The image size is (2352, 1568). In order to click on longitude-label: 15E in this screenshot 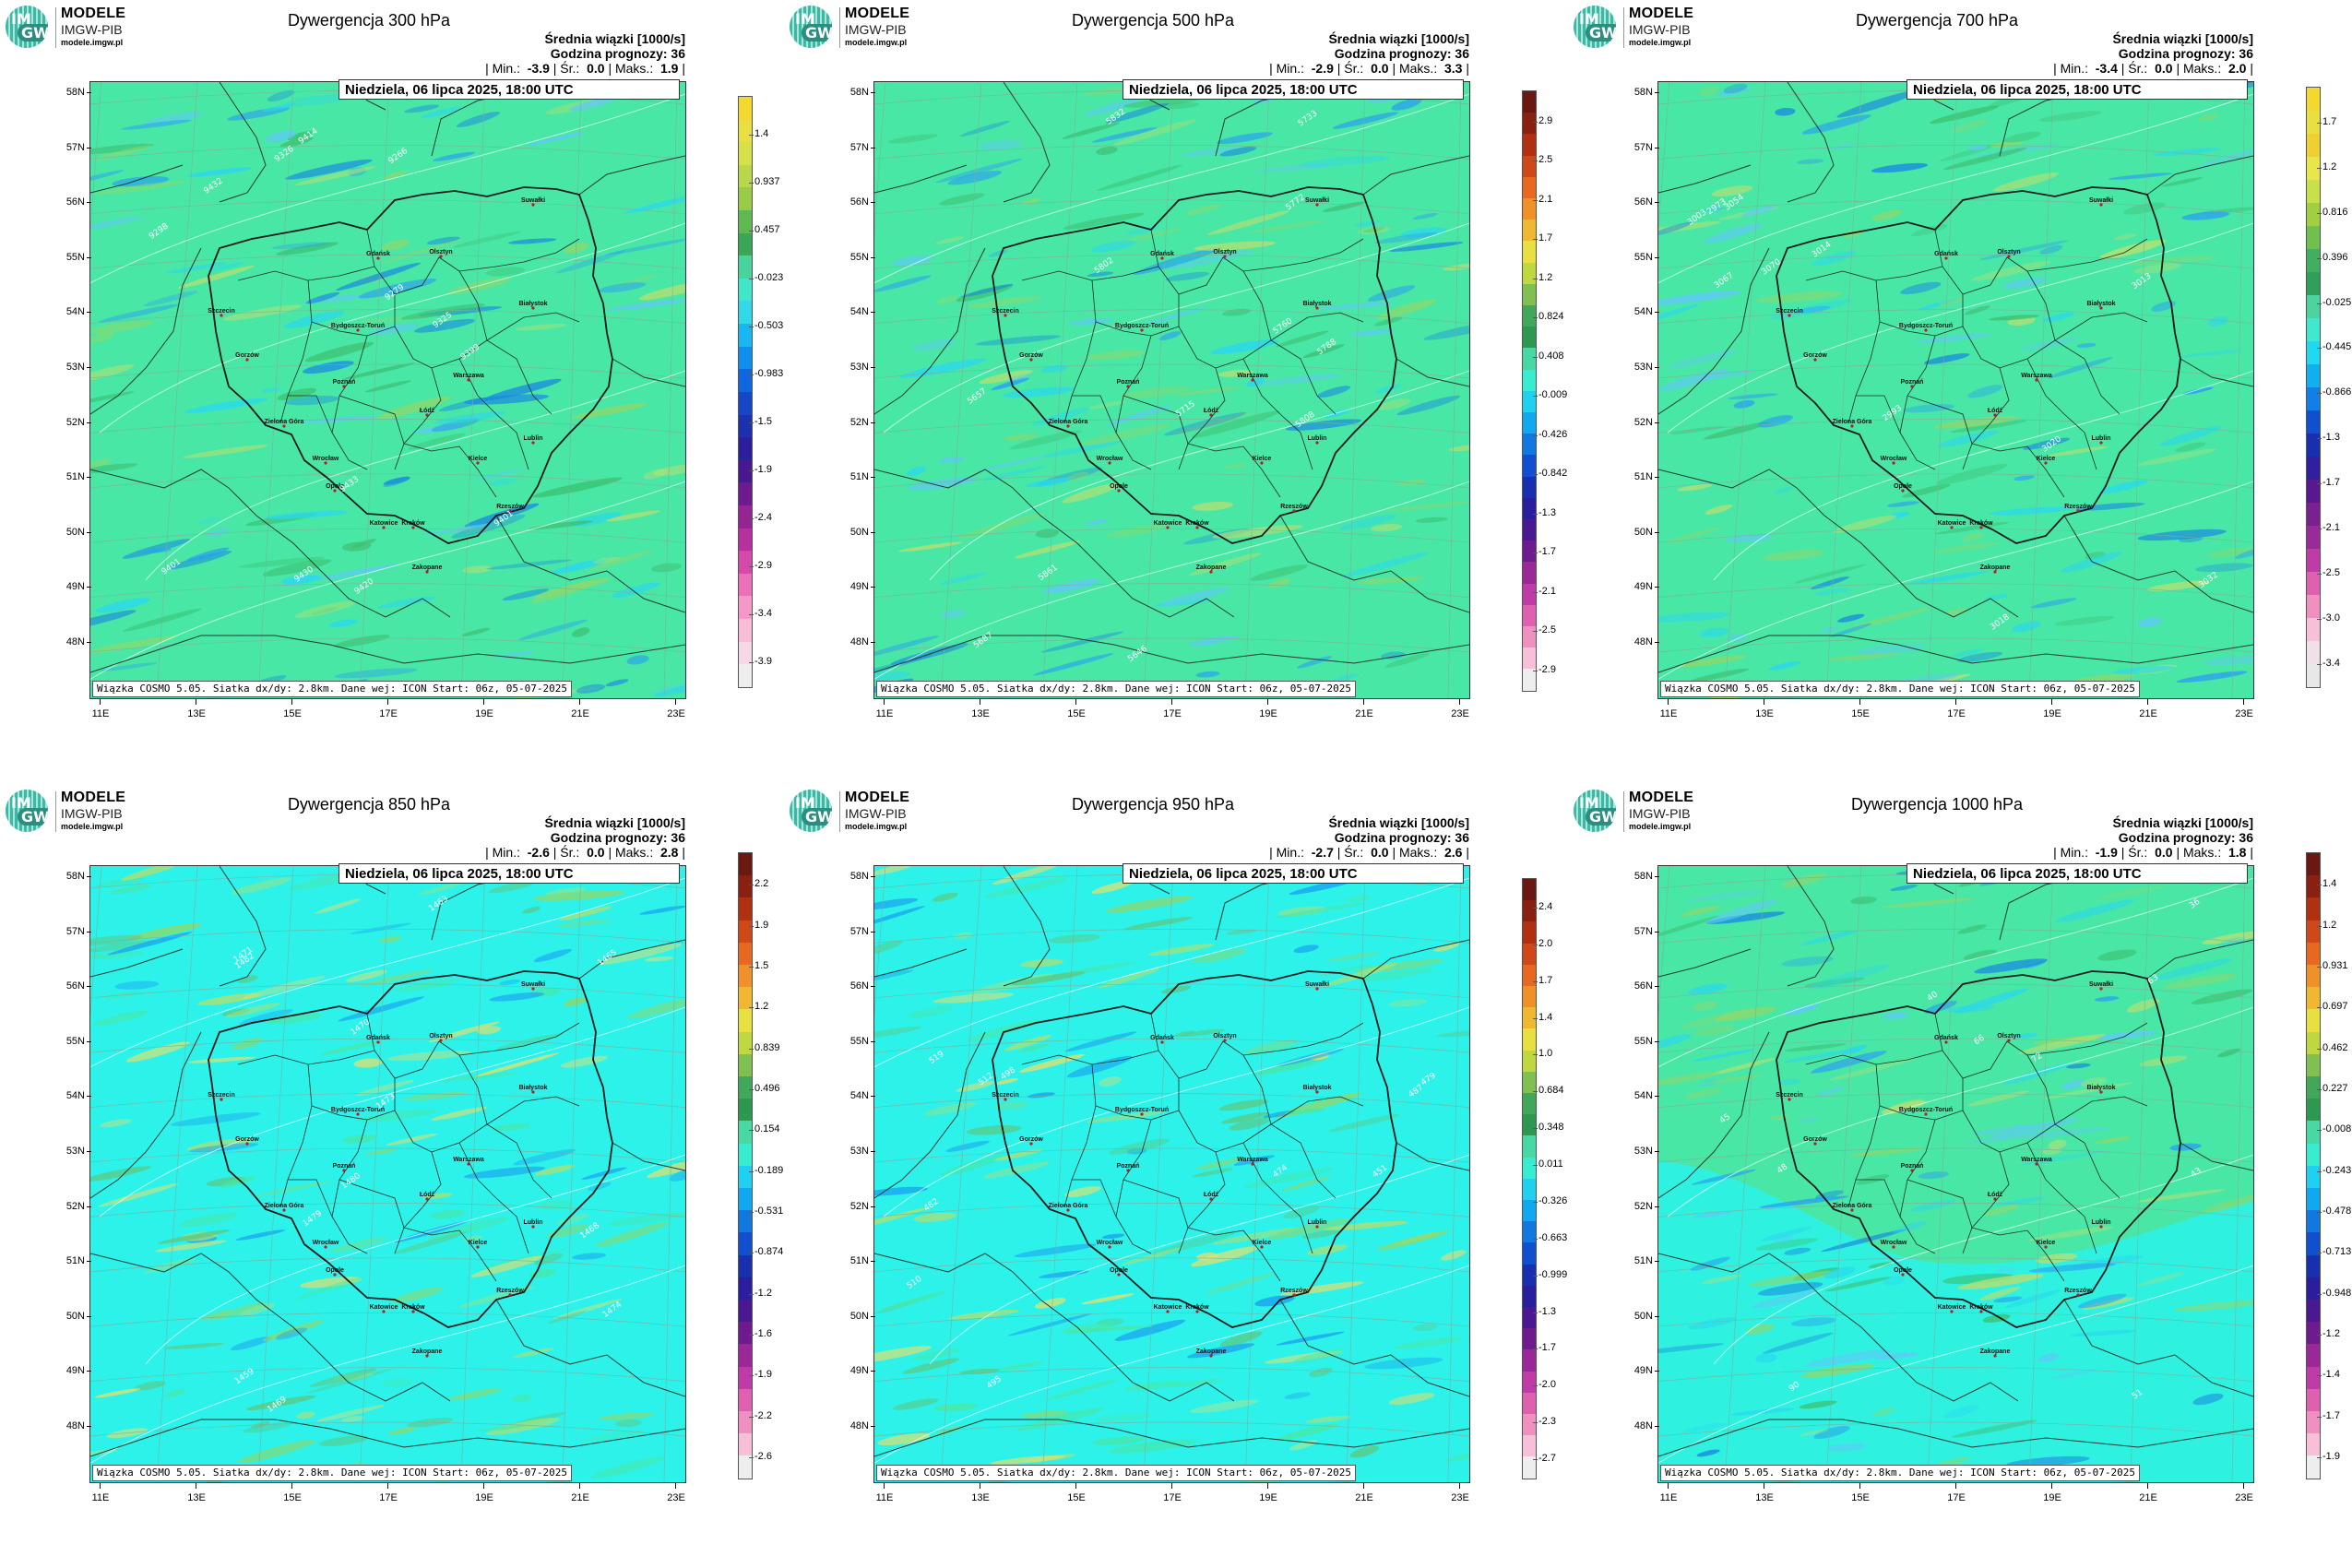, I will do `click(292, 709)`.